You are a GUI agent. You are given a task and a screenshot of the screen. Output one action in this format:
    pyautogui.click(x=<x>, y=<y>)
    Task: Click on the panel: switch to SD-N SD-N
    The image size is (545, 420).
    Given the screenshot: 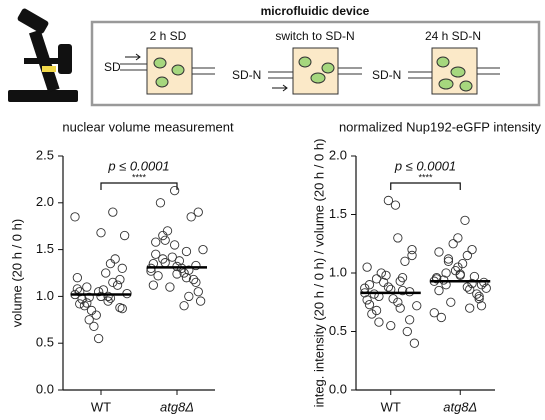 What is the action you would take?
    pyautogui.click(x=297, y=62)
    